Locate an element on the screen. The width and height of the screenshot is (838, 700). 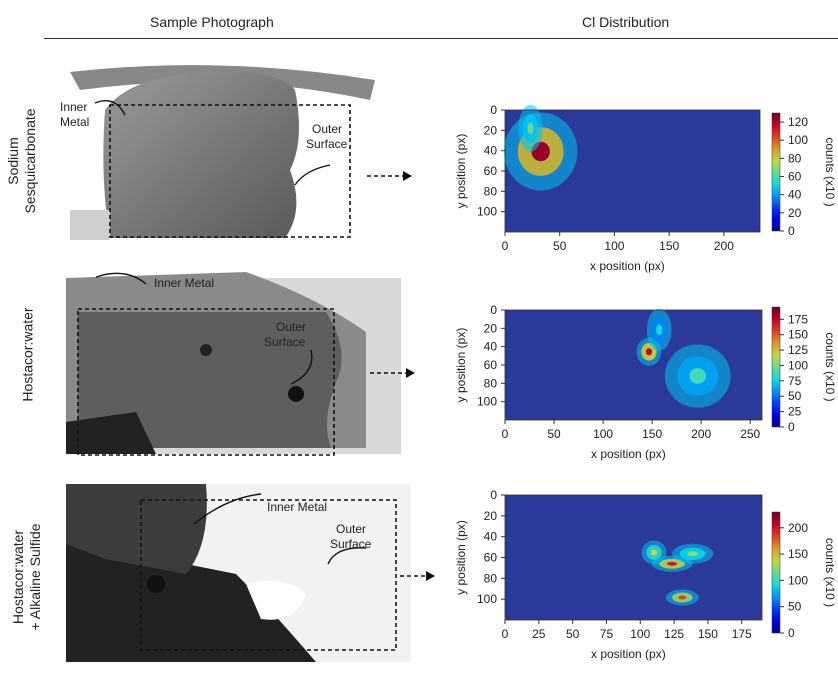
annotation-outer-surface-1: Outer Surface is located at coordinates (327, 136).